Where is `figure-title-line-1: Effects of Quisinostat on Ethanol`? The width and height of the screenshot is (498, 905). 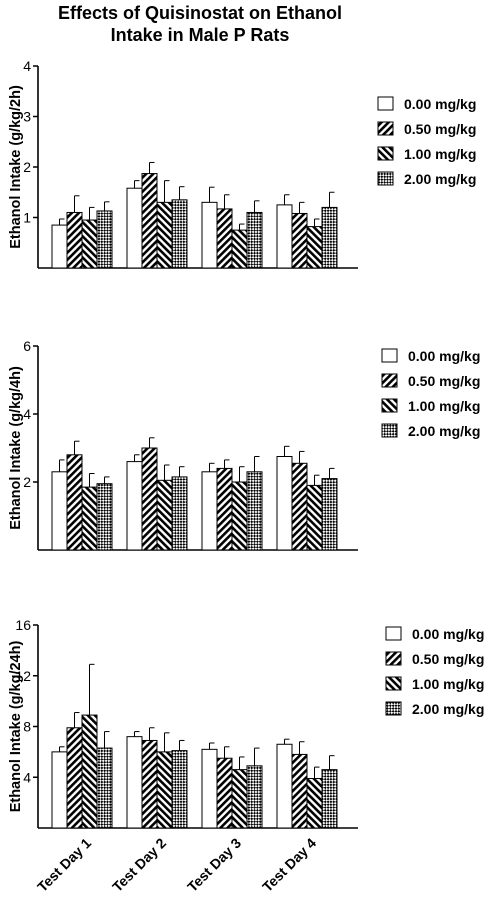
figure-title-line-1: Effects of Quisinostat on Ethanol is located at coordinates (199, 13).